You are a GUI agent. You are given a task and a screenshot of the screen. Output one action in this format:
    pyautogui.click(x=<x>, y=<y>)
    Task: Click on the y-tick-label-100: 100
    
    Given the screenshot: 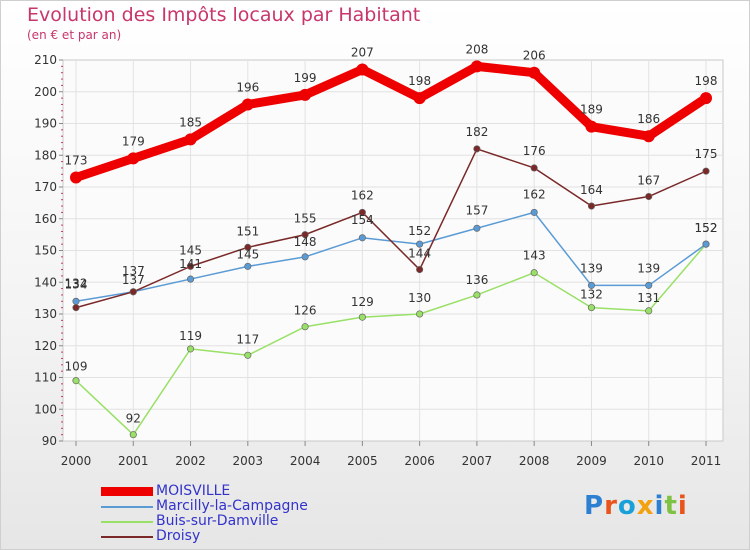 What is the action you would take?
    pyautogui.click(x=45, y=409)
    